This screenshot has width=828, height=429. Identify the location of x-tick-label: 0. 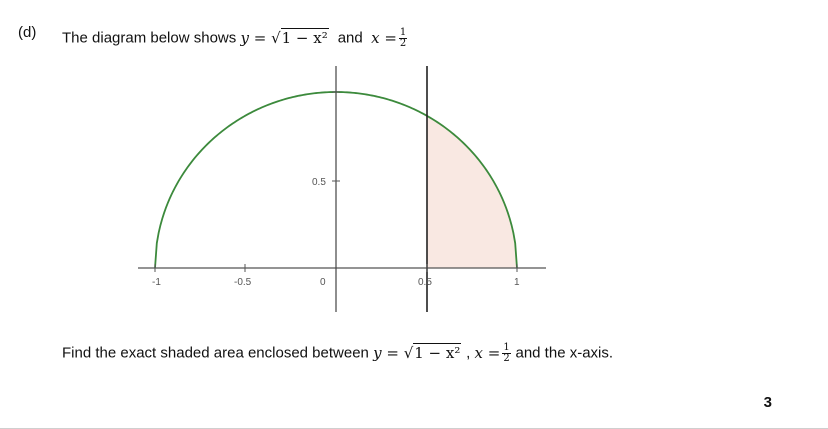
(323, 282).